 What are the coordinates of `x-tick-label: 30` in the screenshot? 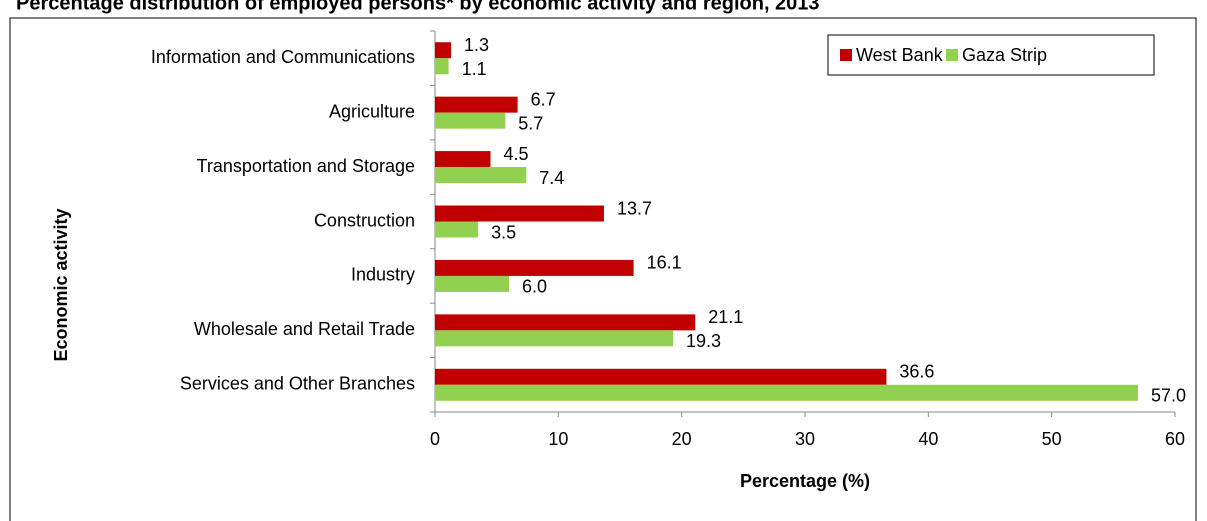 It's located at (805, 439).